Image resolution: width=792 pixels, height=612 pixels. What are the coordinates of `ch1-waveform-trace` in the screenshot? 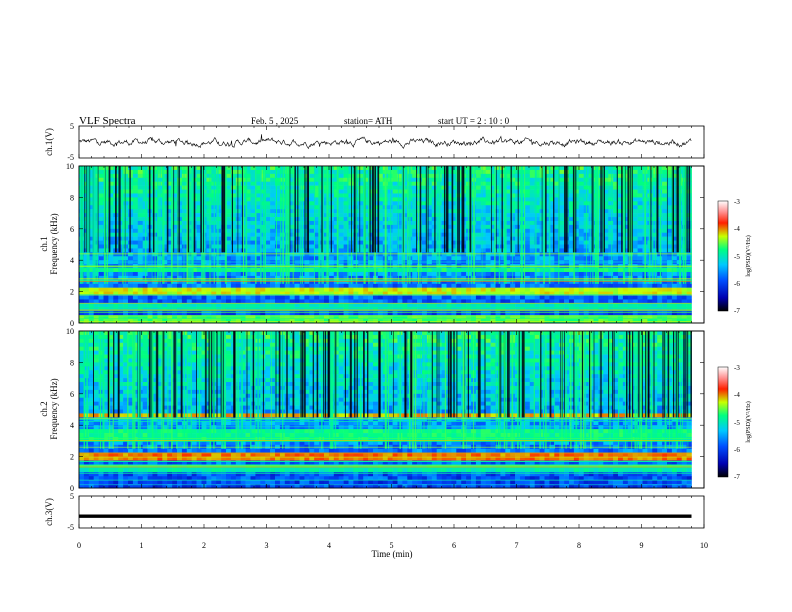 It's located at (385, 142).